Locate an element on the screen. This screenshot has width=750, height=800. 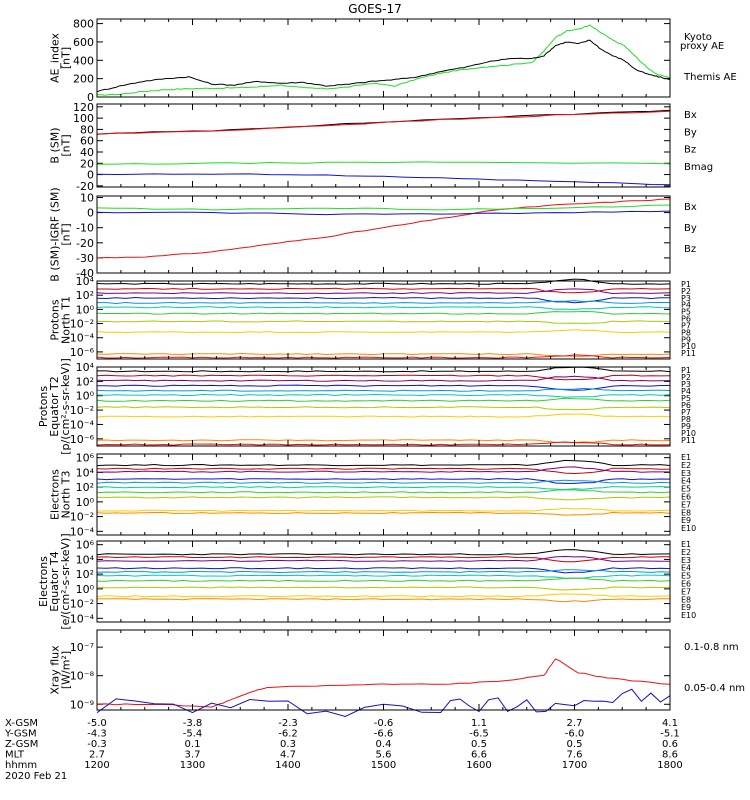
panel-5-ytick-label: 10² is located at coordinates (85, 487).